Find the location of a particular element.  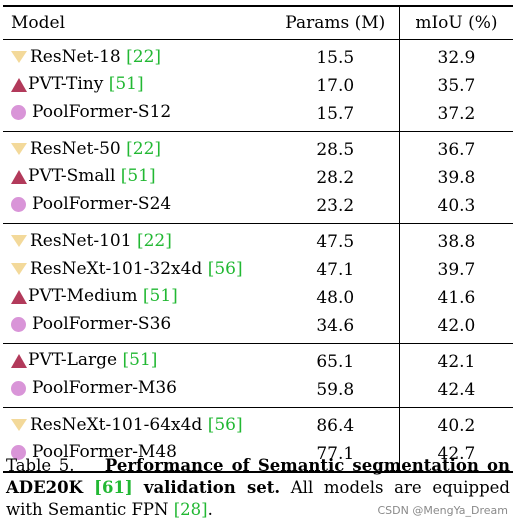

model-cell: PVT-Tiny [51] is located at coordinates (137, 86).